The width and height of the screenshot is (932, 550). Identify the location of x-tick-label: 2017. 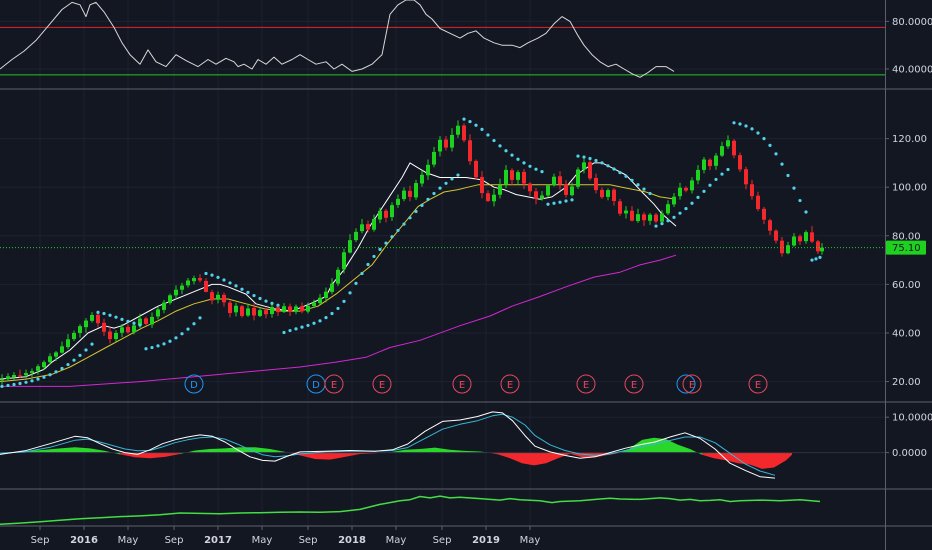
(218, 540).